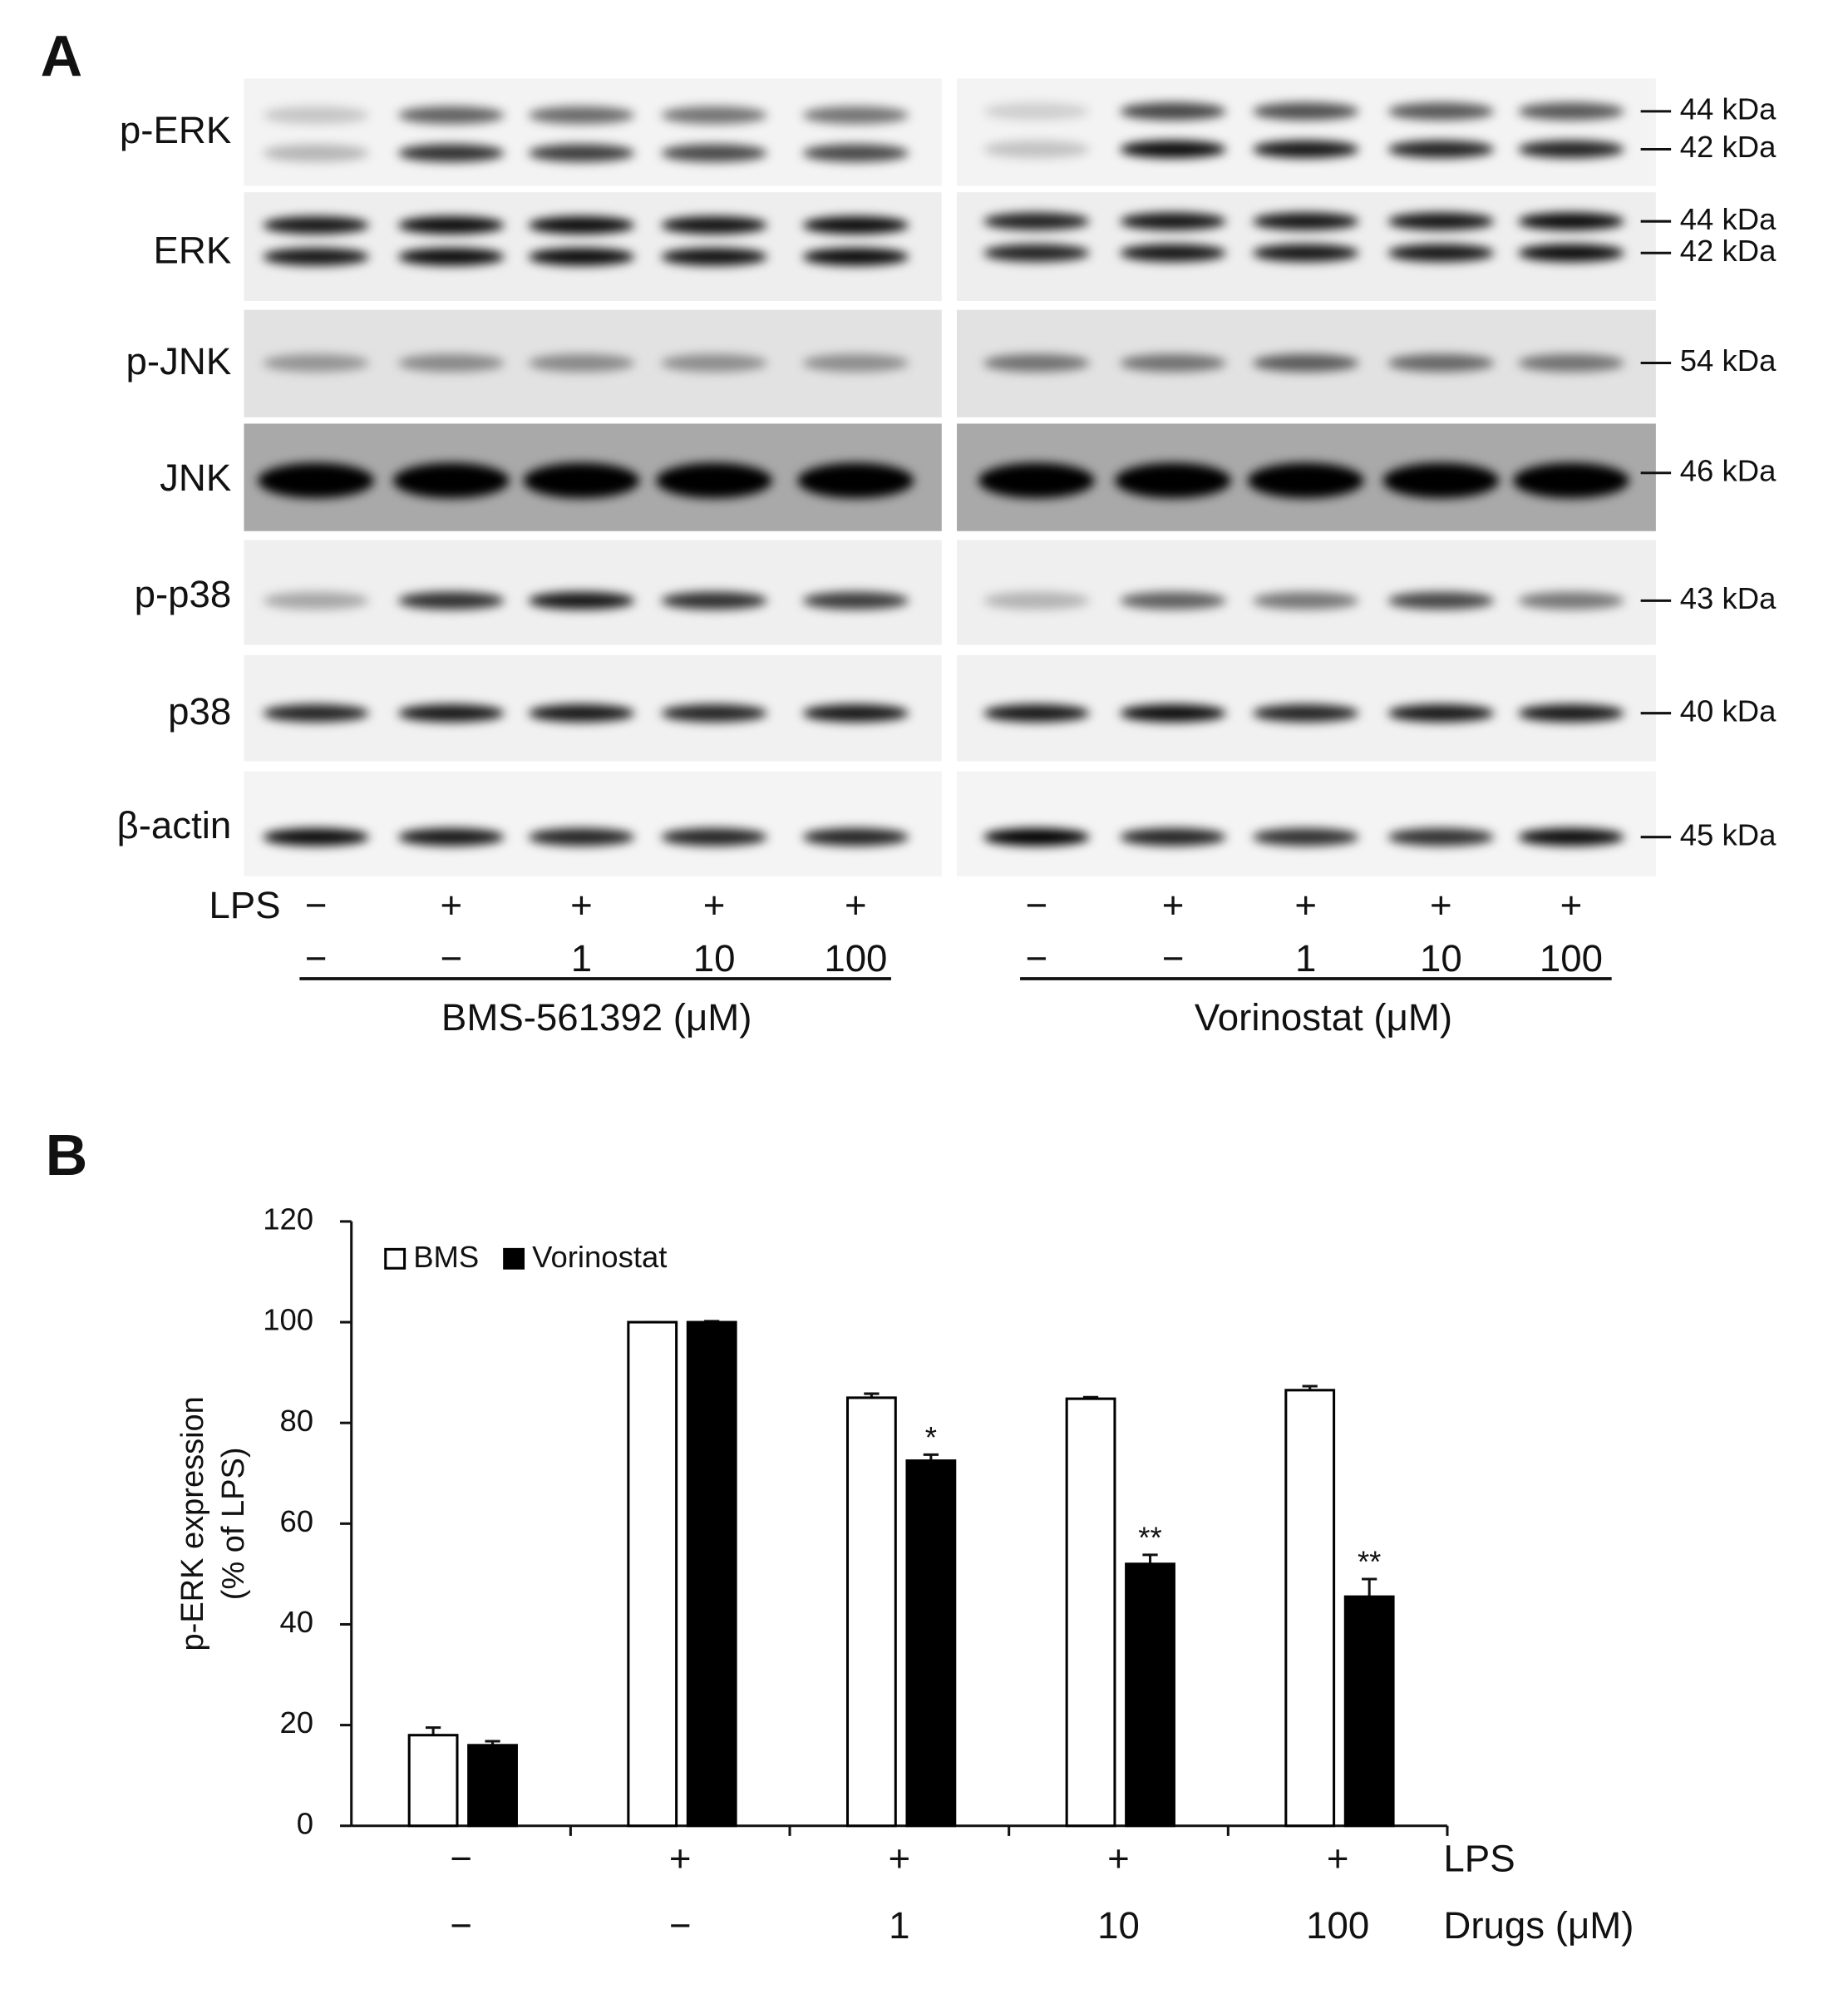 Image resolution: width=1848 pixels, height=1989 pixels. I want to click on lps-sign: −, so click(1037, 905).